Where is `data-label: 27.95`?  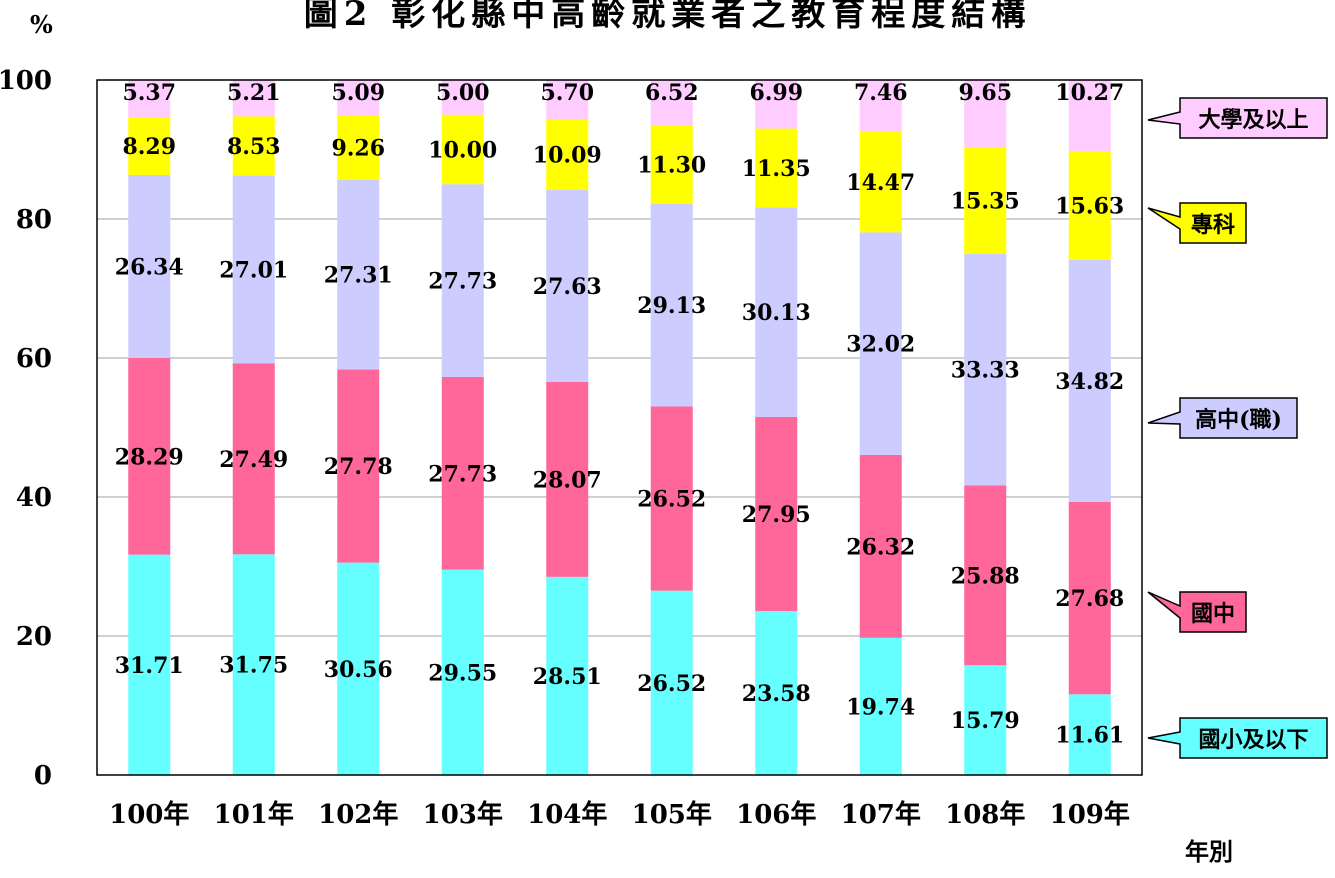
data-label: 27.95 is located at coordinates (776, 515).